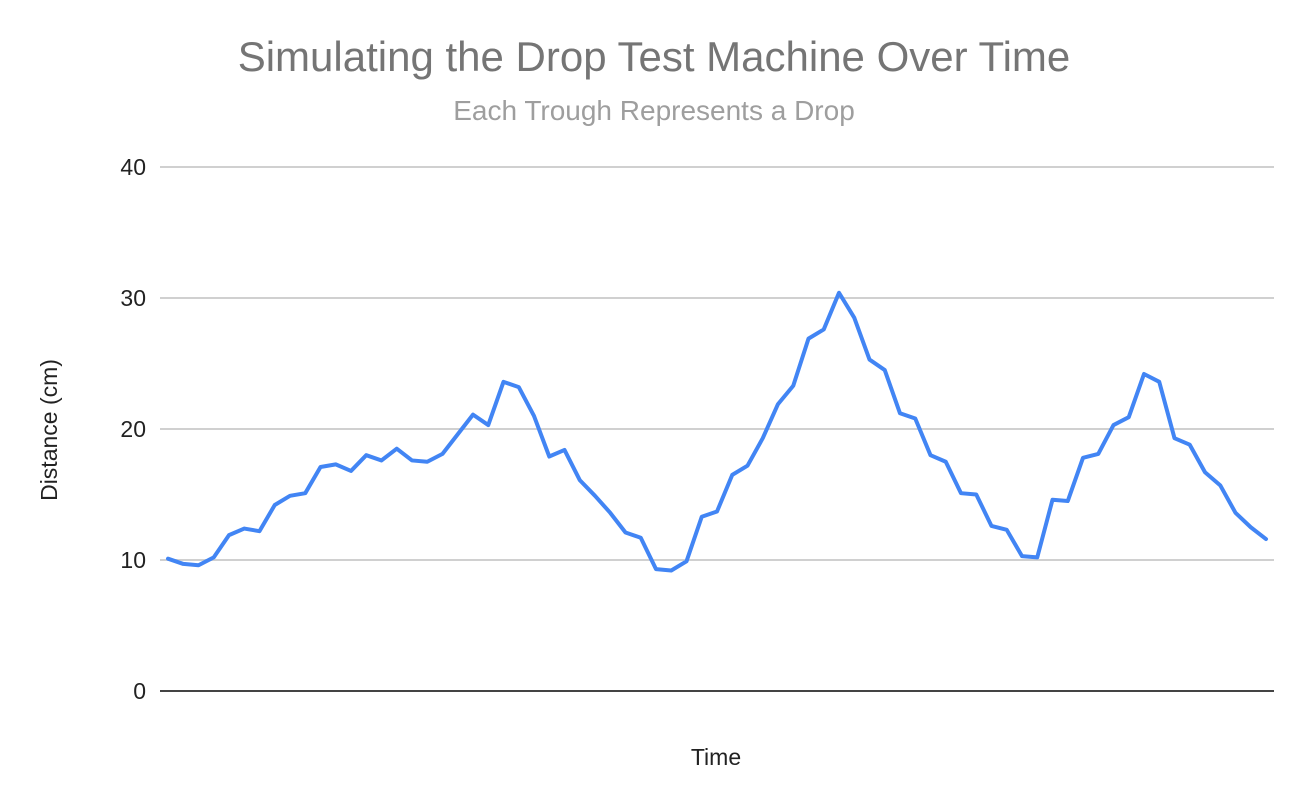 The image size is (1304, 801). I want to click on x-axis-label: Time, so click(716, 757).